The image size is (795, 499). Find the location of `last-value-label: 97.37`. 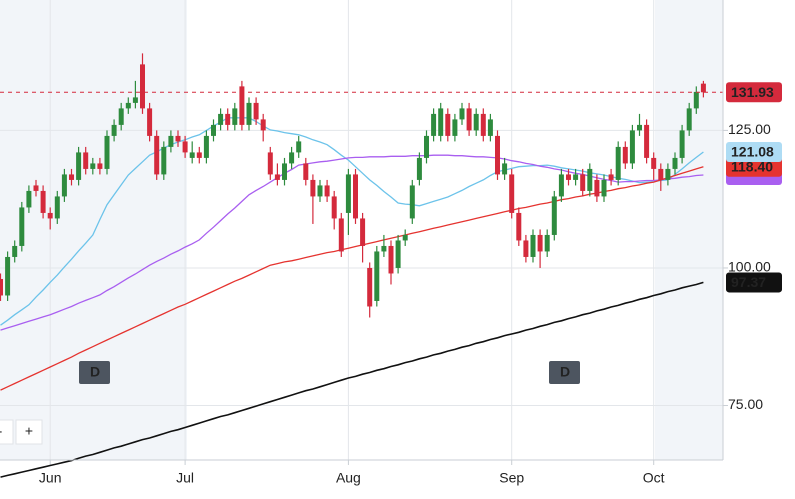

last-value-label: 97.37 is located at coordinates (748, 282).